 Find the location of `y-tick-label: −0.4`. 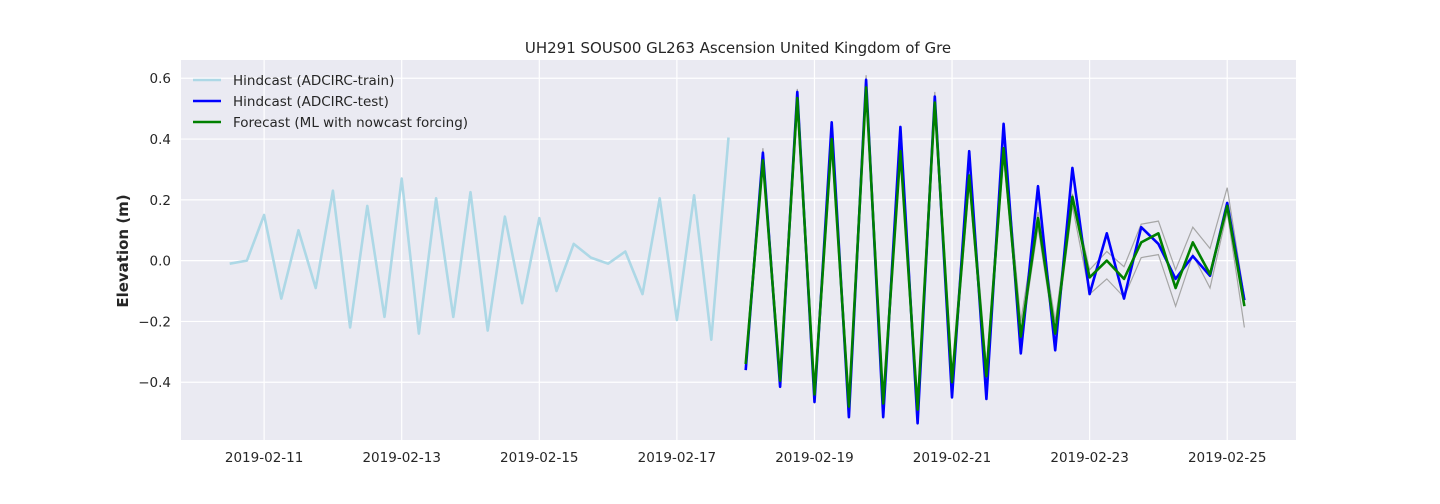

y-tick-label: −0.4 is located at coordinates (154, 383).